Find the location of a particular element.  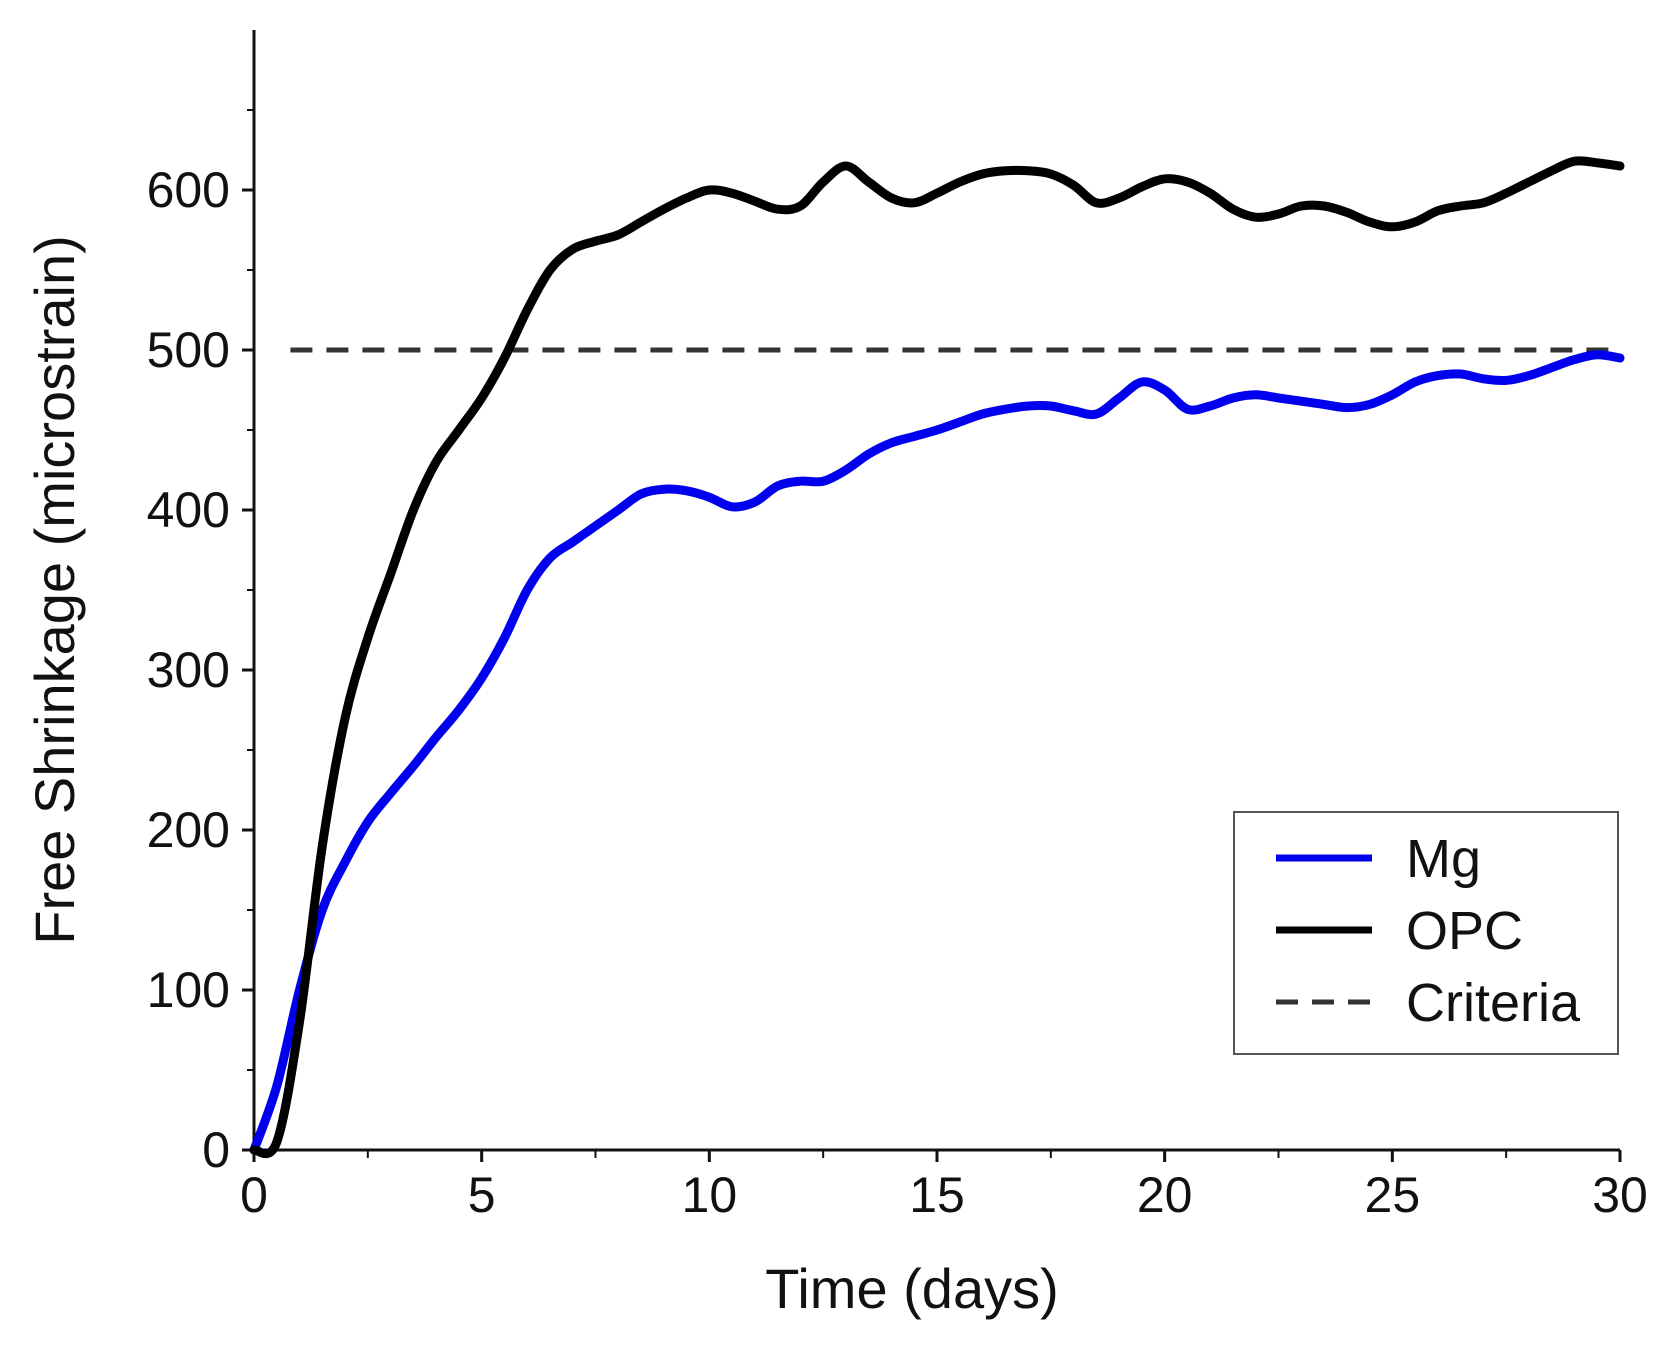

x-ticks: 0 5 10 15 20 25 30 is located at coordinates (944, 1186).